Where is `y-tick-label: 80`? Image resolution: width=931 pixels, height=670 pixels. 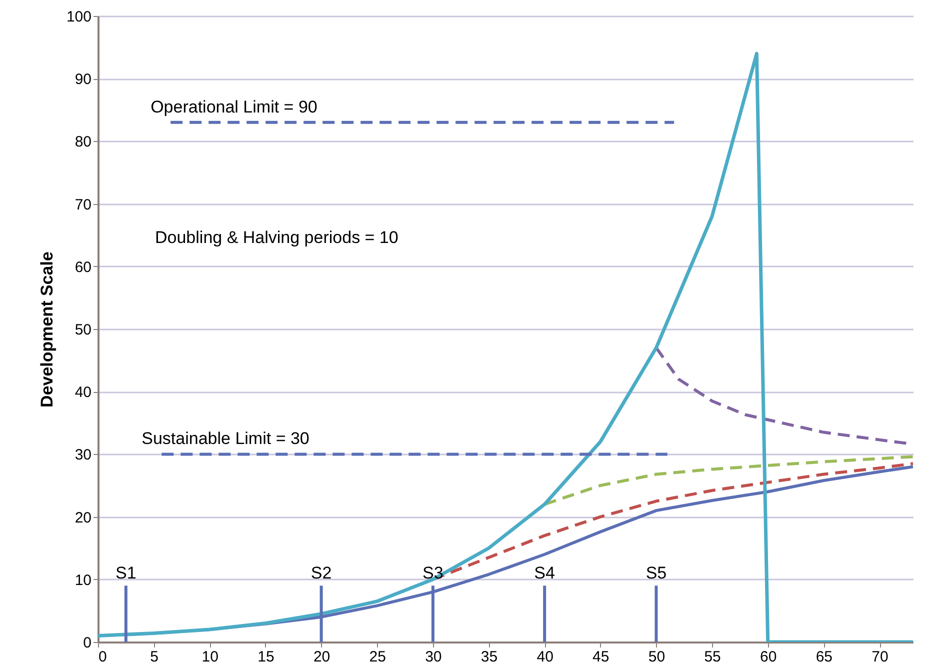 y-tick-label: 80 is located at coordinates (83, 142).